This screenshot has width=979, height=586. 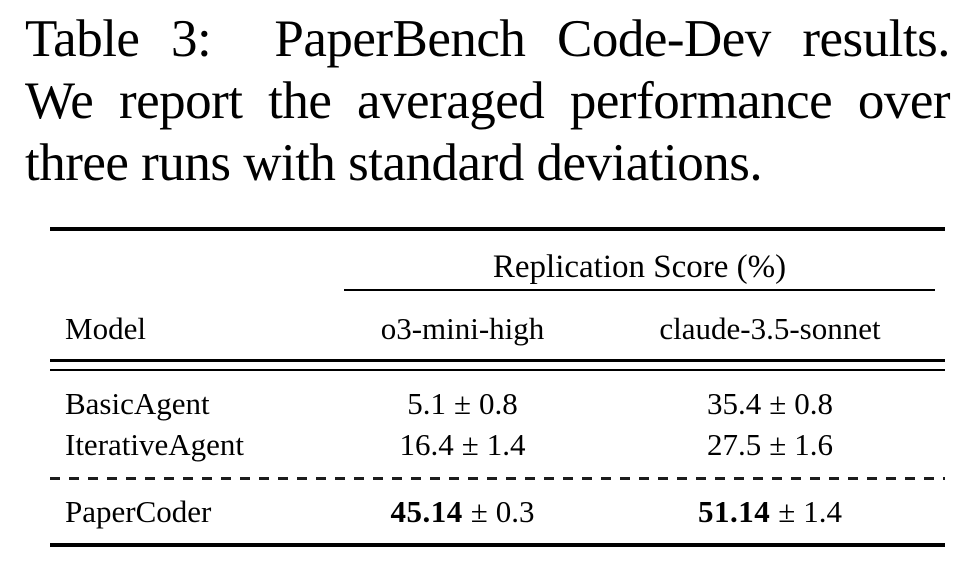 I want to click on column-group-header-row: Replication Score (%), so click(x=497, y=260).